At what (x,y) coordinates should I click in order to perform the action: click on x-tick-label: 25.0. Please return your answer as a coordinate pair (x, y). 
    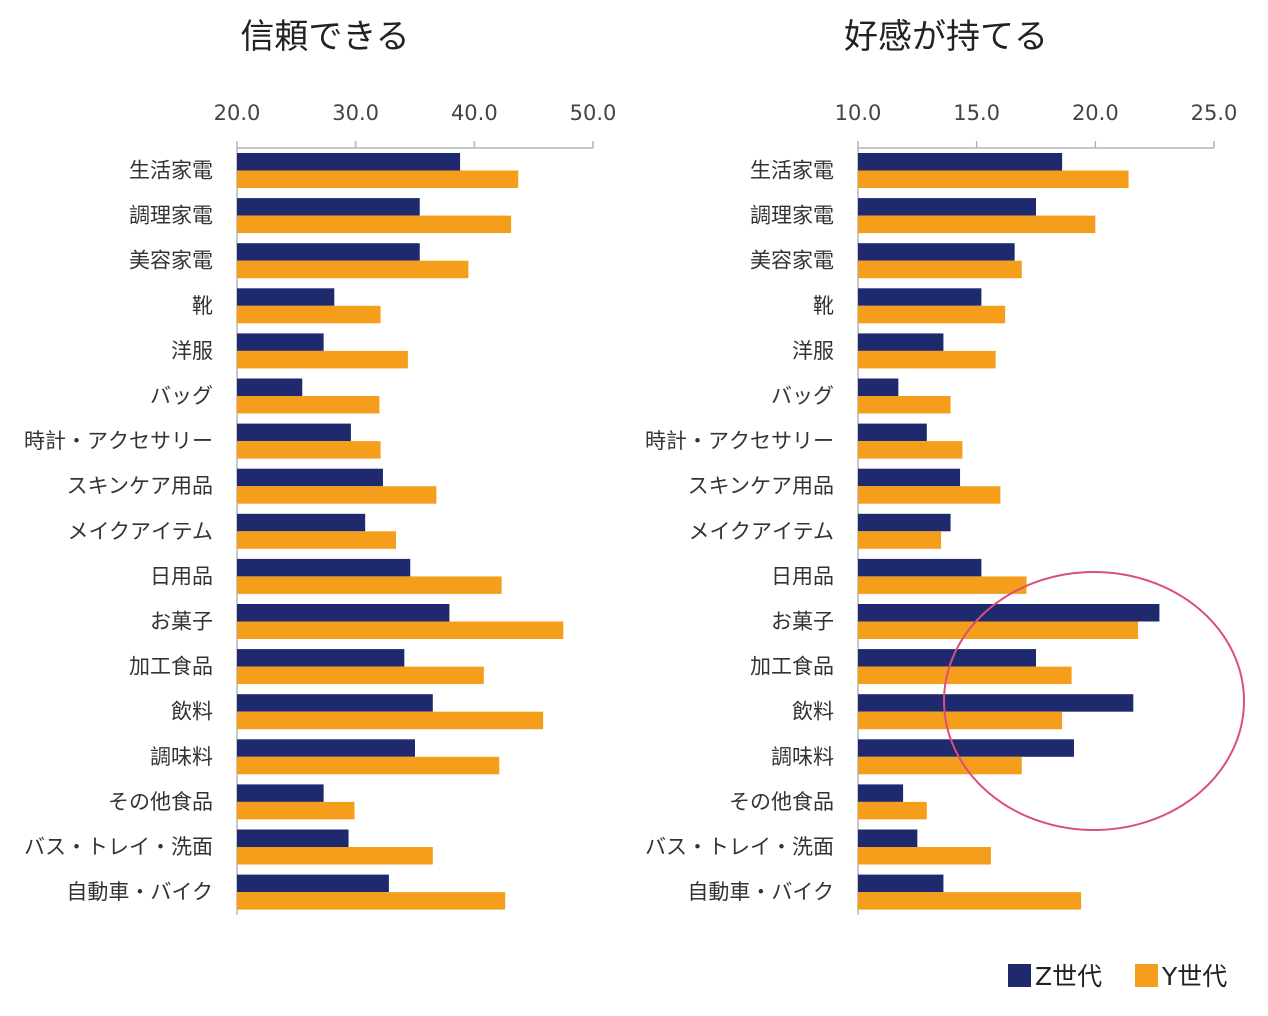
    Looking at the image, I should click on (1214, 113).